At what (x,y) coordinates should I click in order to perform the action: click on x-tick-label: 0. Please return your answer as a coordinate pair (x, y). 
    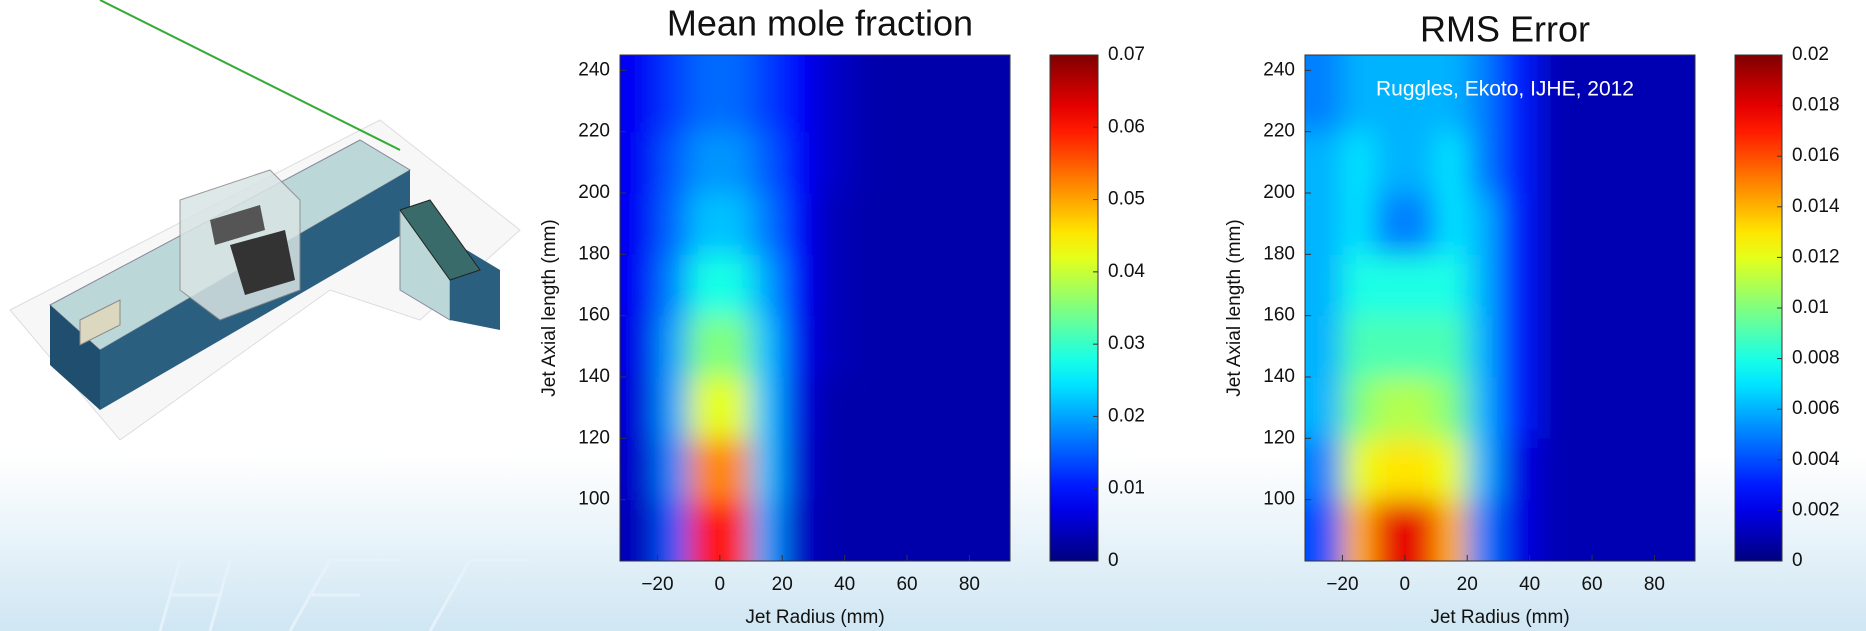
    Looking at the image, I should click on (720, 584).